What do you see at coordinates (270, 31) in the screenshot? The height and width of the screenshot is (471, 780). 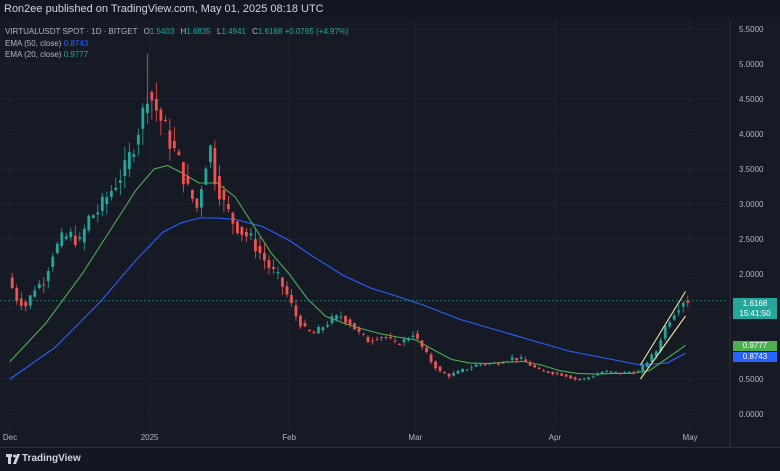 I see `legend-close-value: 1.6168` at bounding box center [270, 31].